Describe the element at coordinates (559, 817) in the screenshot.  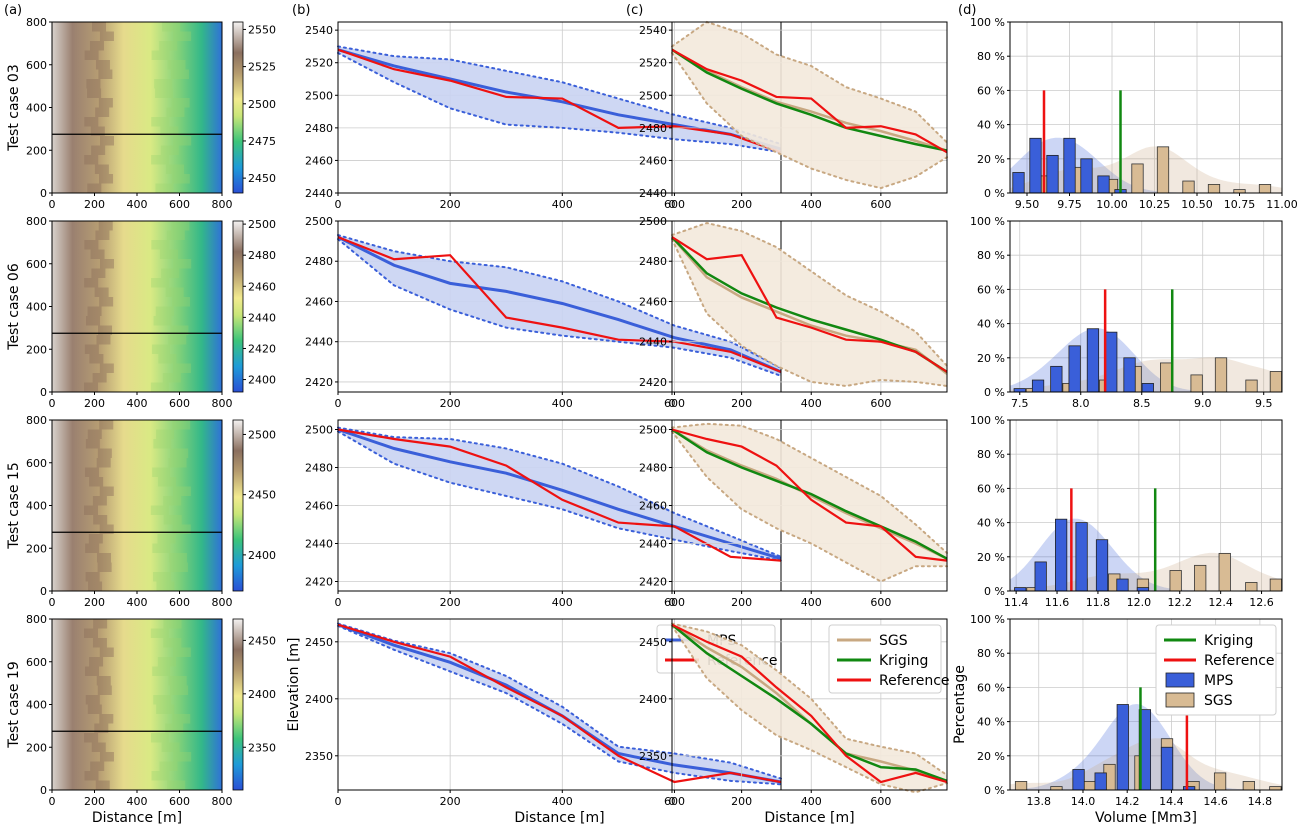
I see `b-xlabel: Distance [m]` at that location.